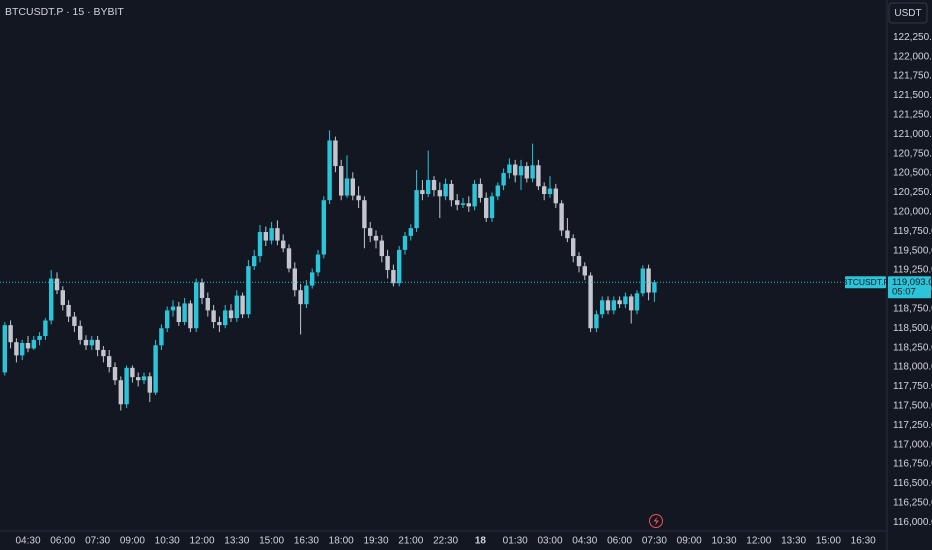  I want to click on replay-icon, so click(656, 521).